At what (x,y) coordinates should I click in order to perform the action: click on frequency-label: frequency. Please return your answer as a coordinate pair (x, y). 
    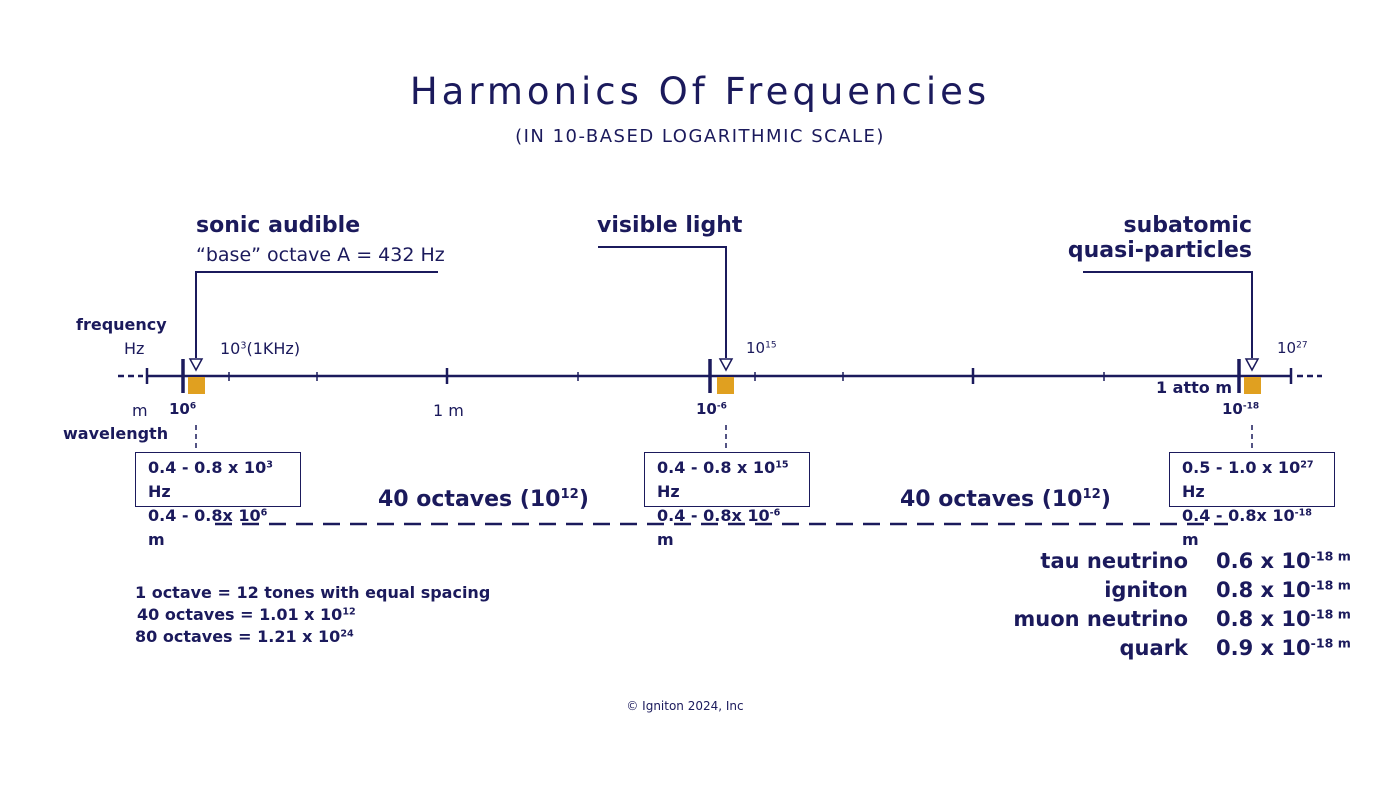
    Looking at the image, I should click on (121, 324).